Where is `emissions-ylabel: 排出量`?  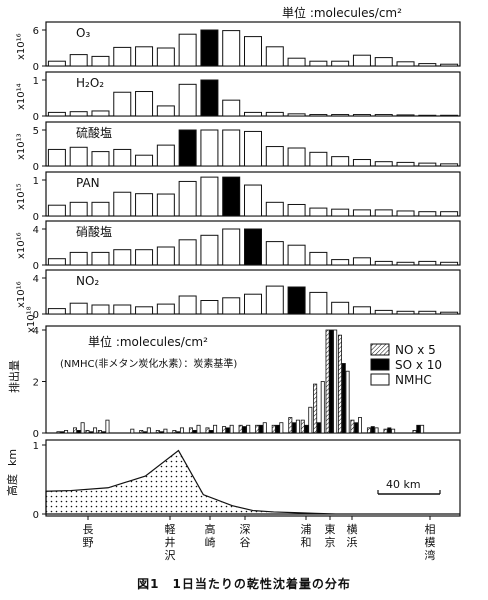 emissions-ylabel: 排出量 is located at coordinates (14, 376).